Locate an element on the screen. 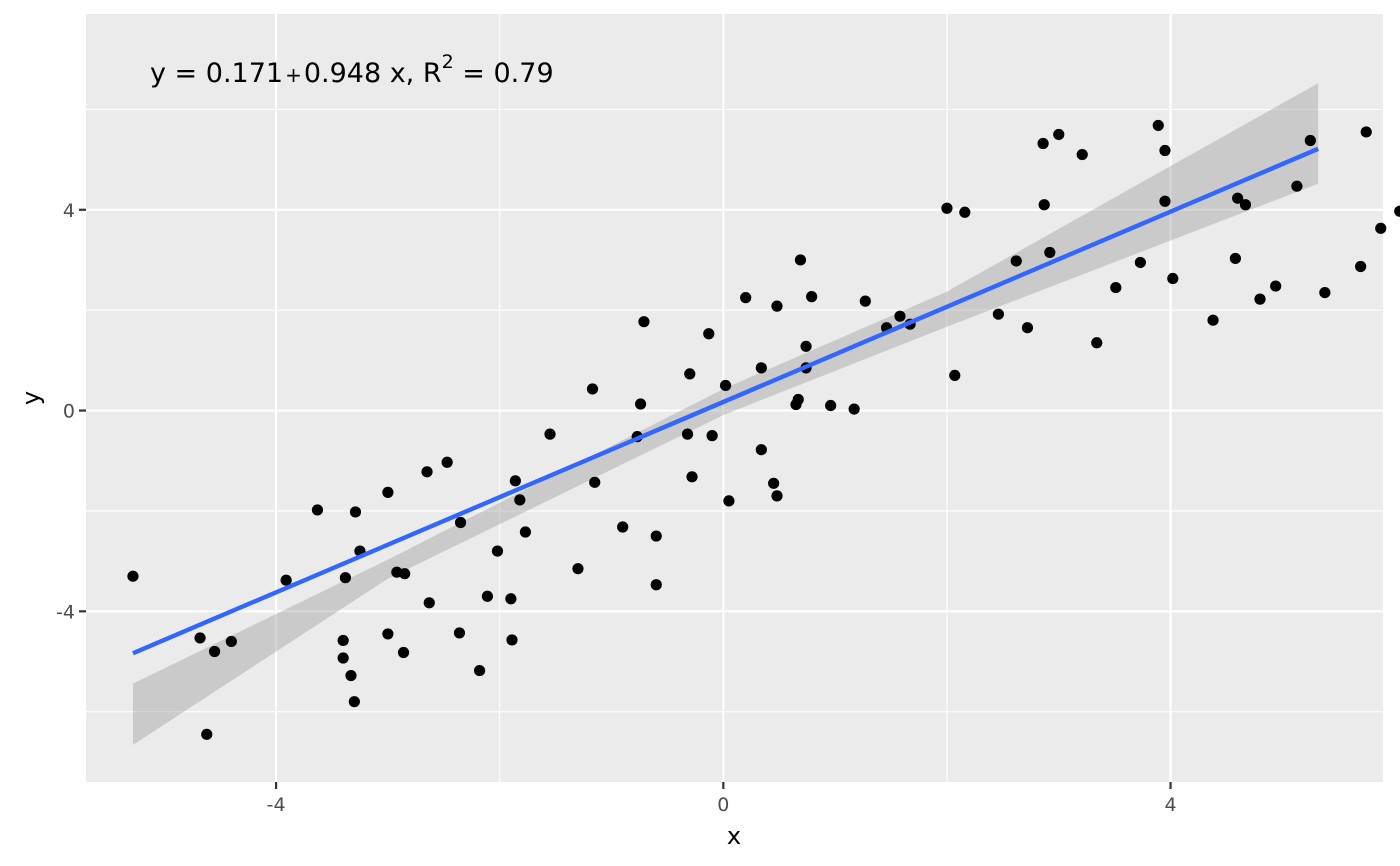  y-axis-title: y is located at coordinates (31, 398).